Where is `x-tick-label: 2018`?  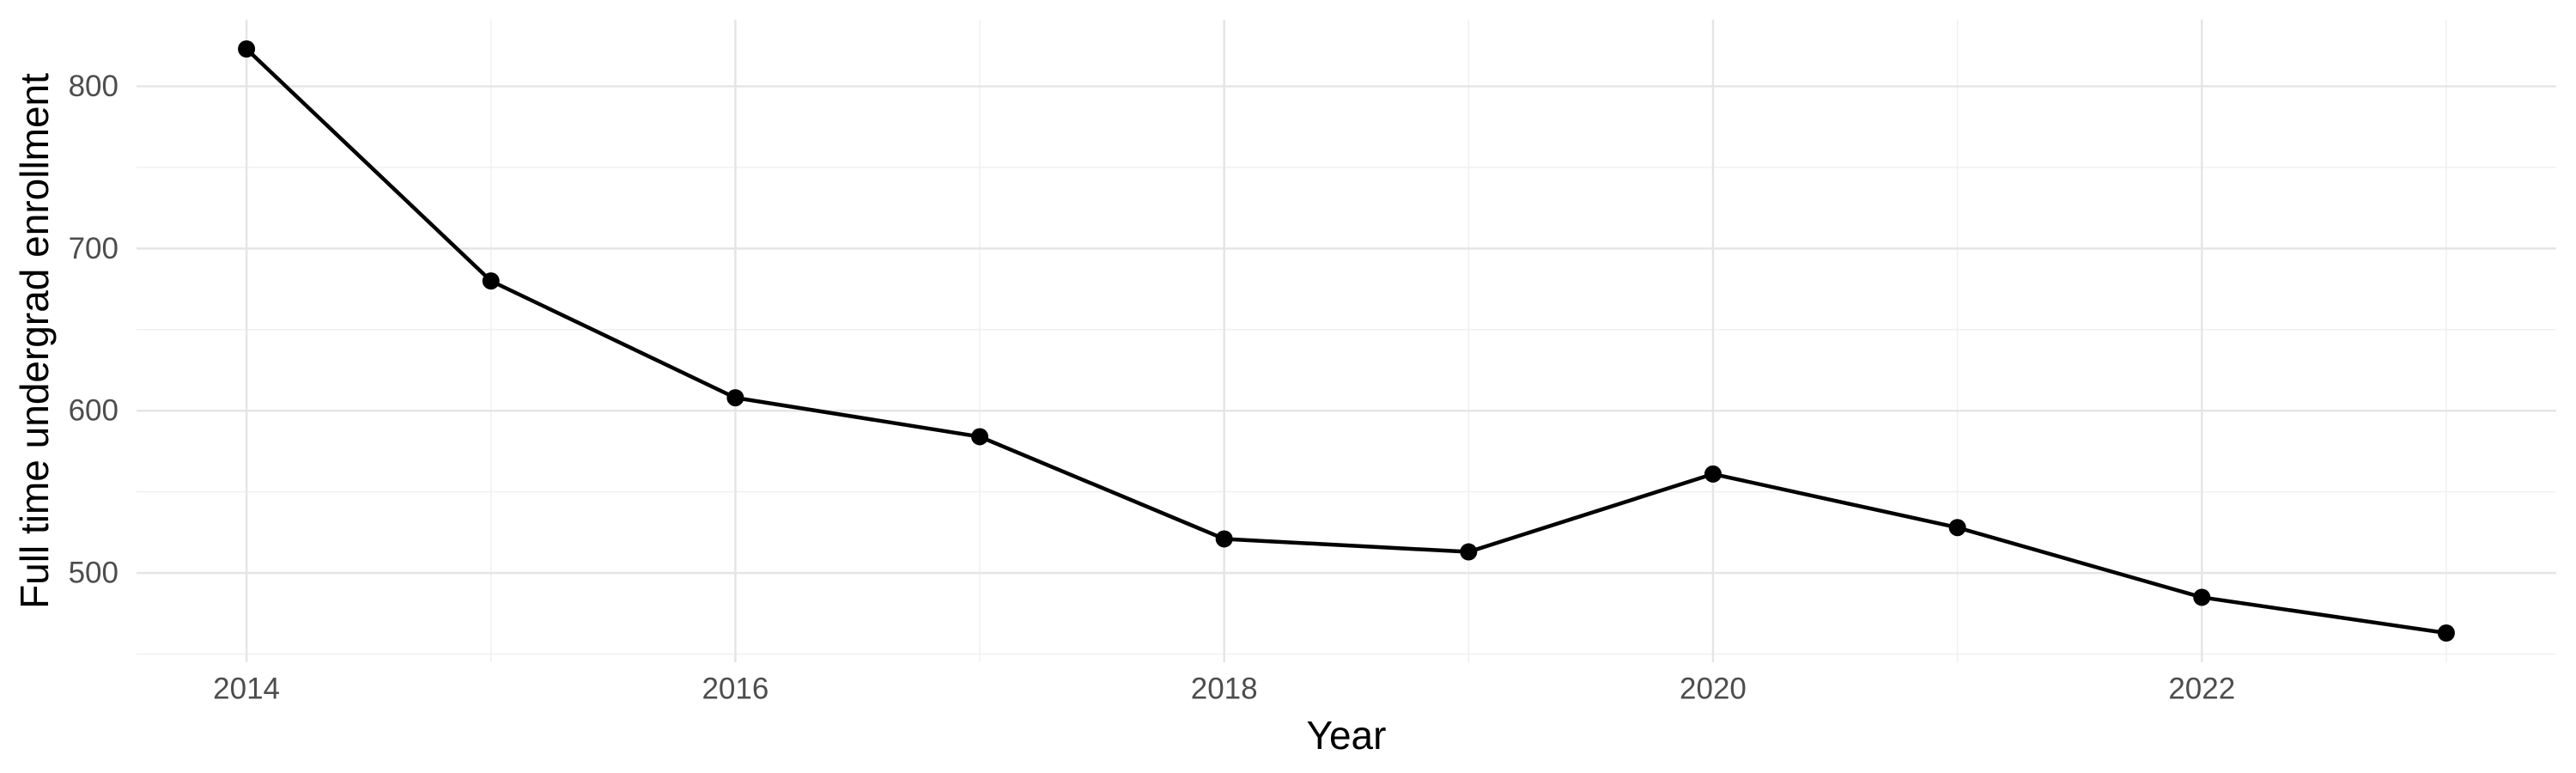 x-tick-label: 2018 is located at coordinates (1224, 689).